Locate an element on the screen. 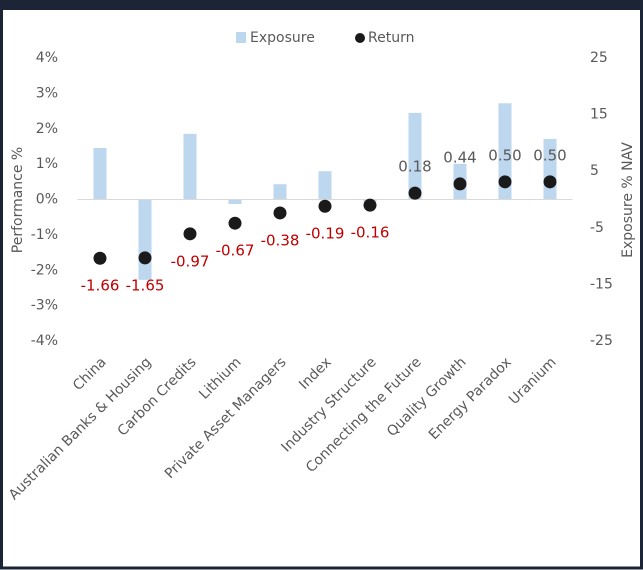  y2-axis-title: Exposure % NAV is located at coordinates (628, 200).